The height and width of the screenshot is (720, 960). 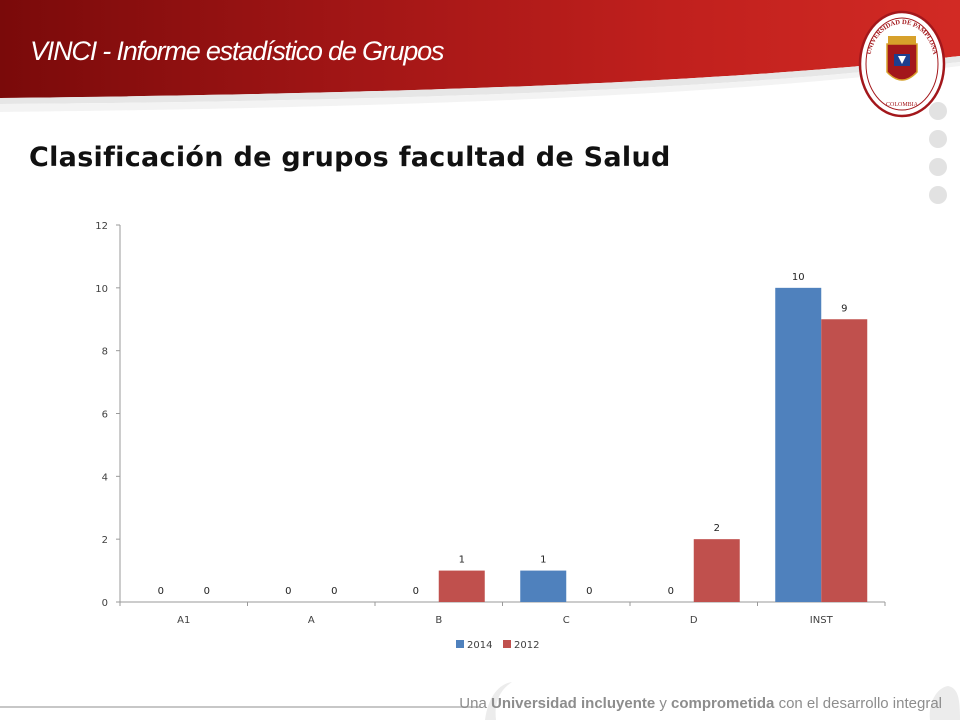 I want to click on footer-swoosh, so click(x=722, y=701).